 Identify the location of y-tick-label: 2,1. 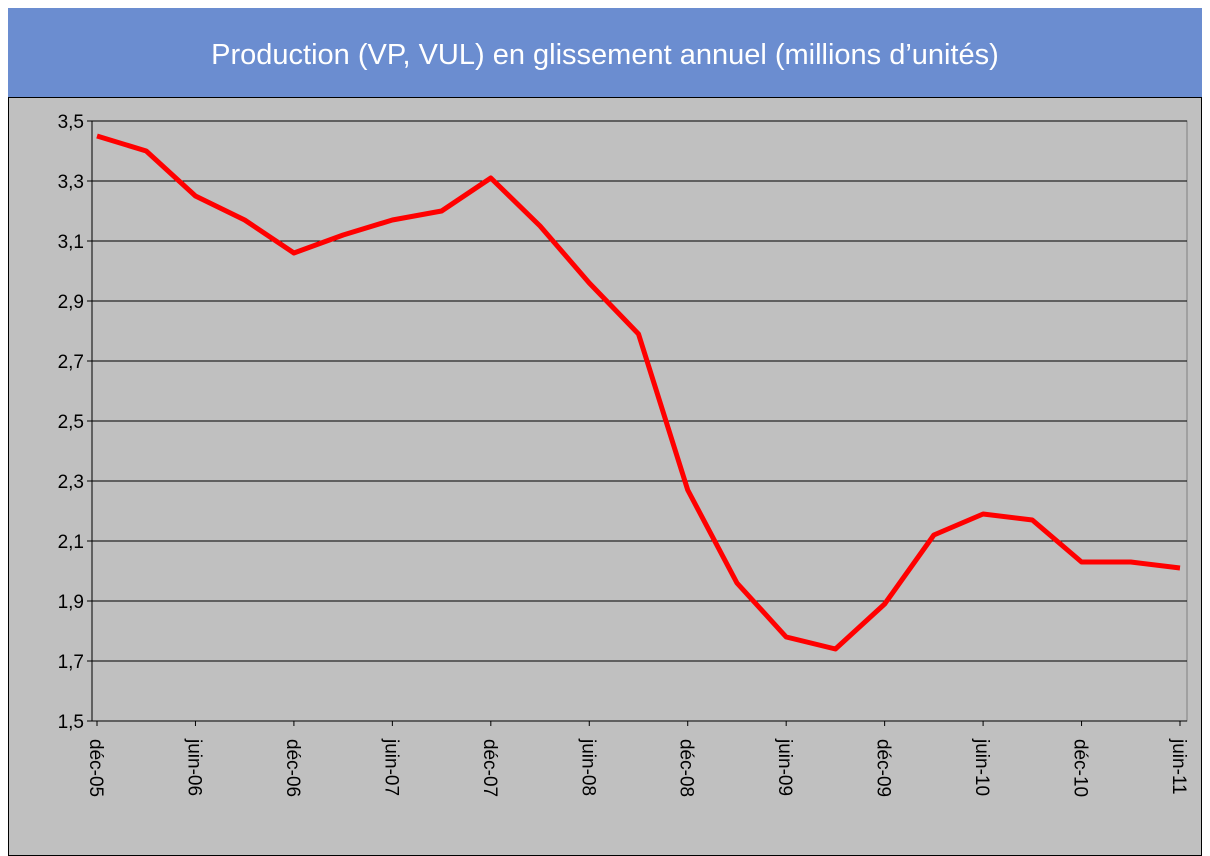
(71, 542).